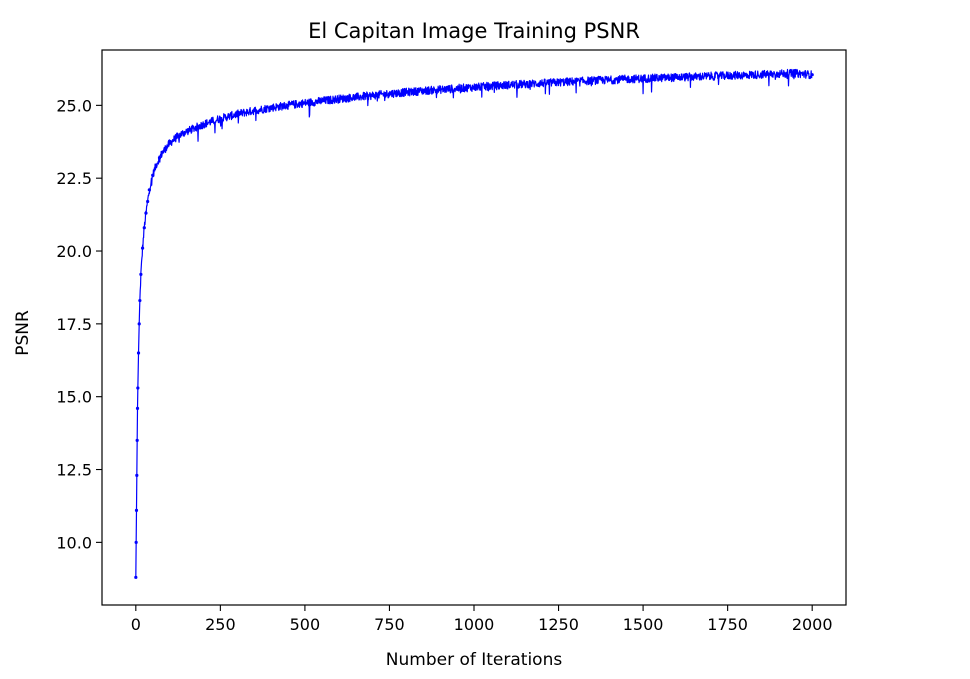 The width and height of the screenshot is (970, 679). Describe the element at coordinates (74, 324) in the screenshot. I see `y-tick-label: 17.5` at that location.